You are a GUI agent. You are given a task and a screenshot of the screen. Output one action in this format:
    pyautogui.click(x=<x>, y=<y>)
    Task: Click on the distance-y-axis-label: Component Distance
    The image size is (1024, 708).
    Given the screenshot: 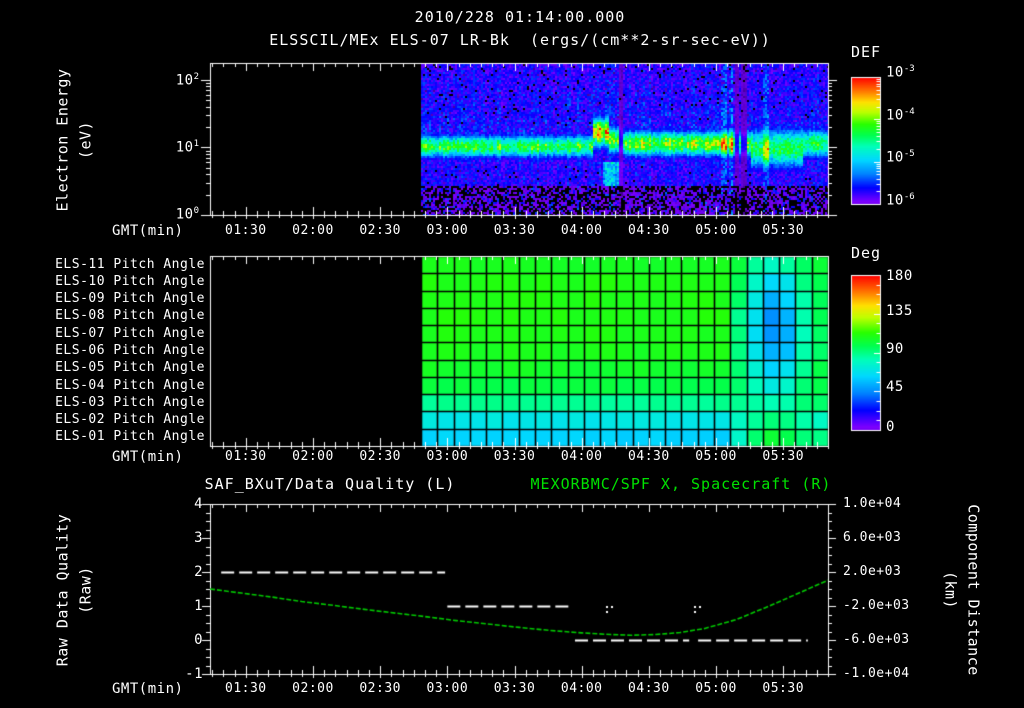 What is the action you would take?
    pyautogui.click(x=973, y=590)
    